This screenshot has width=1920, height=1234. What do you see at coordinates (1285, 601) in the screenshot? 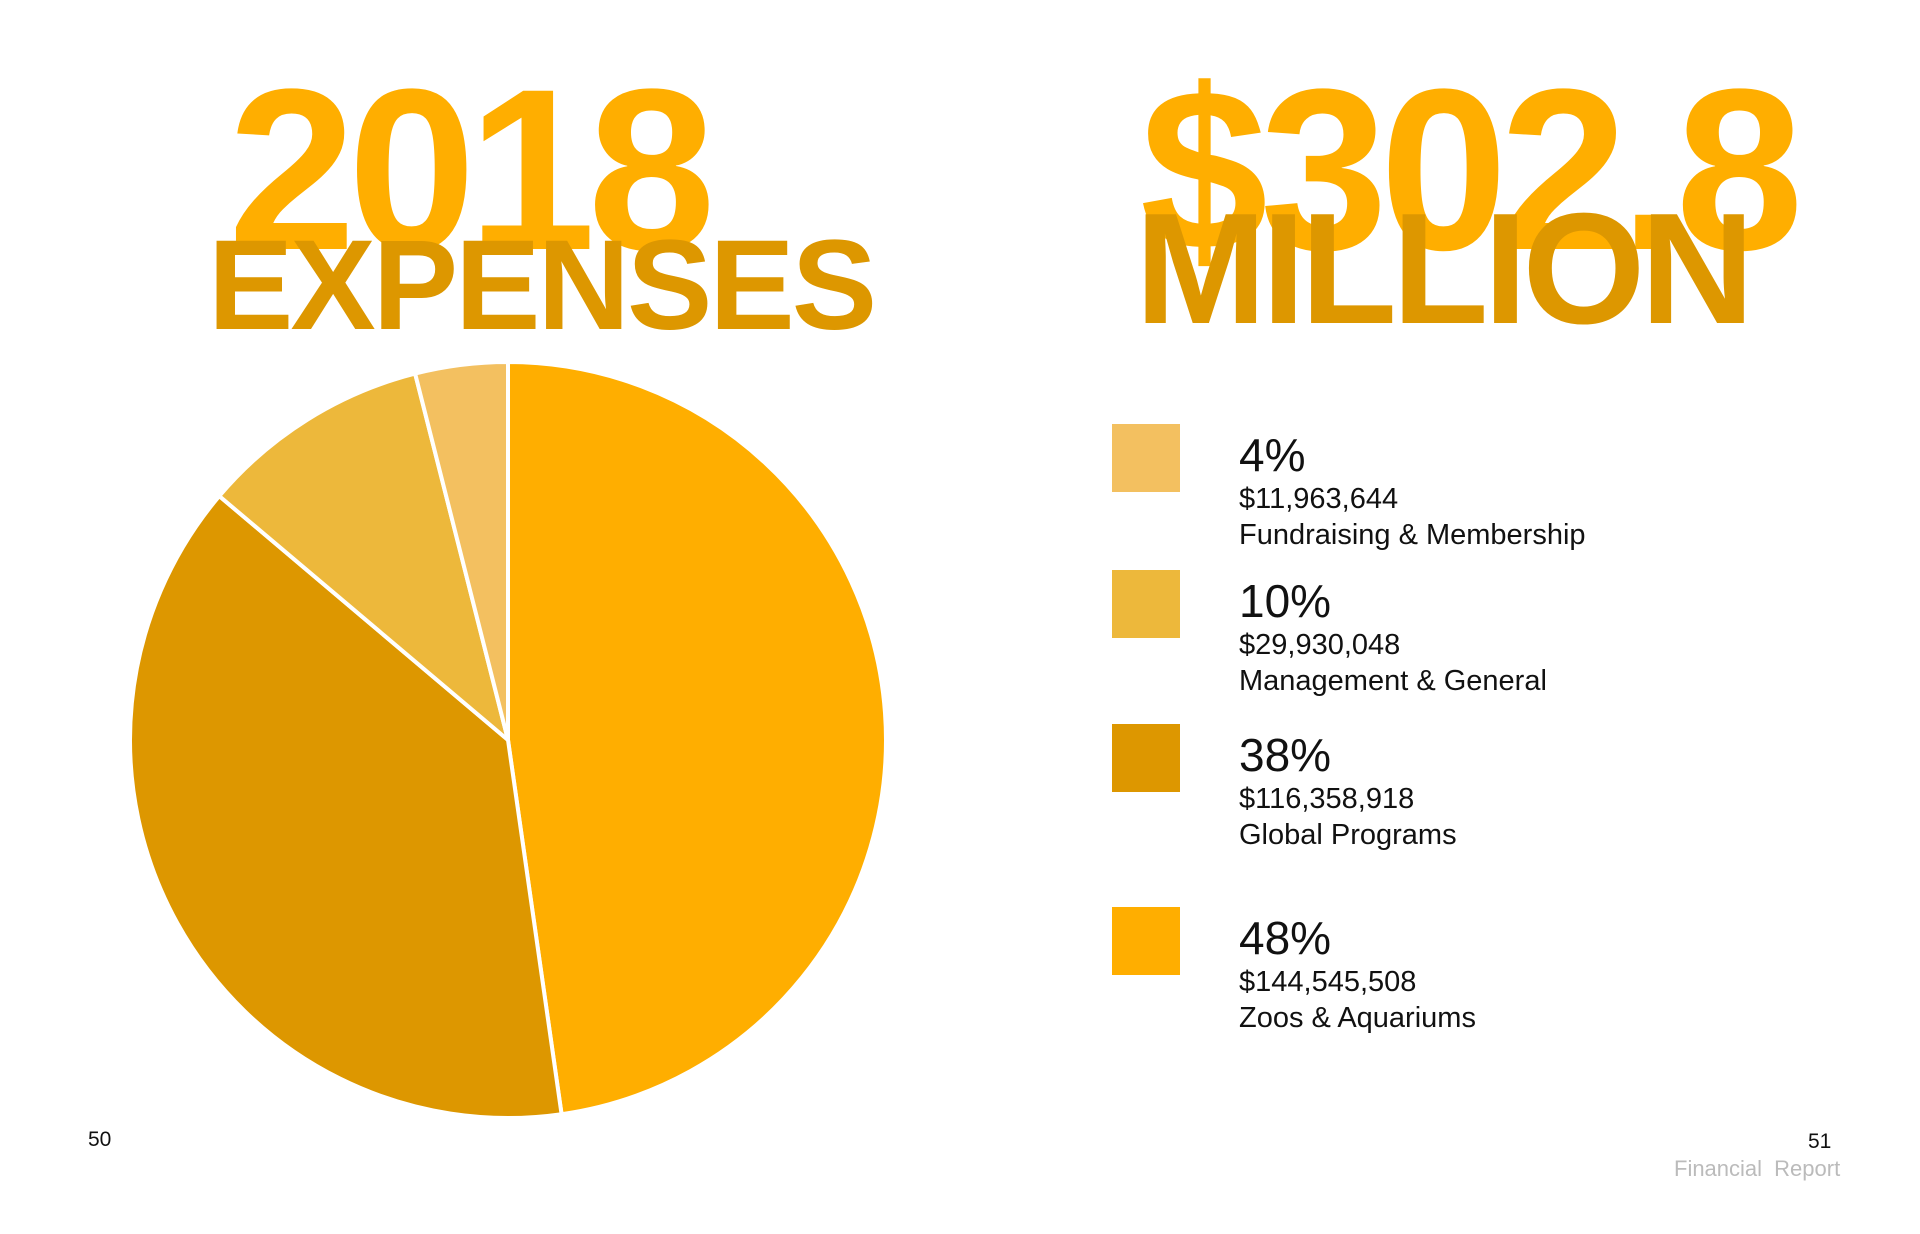
I see `legend-percent: 10%` at bounding box center [1285, 601].